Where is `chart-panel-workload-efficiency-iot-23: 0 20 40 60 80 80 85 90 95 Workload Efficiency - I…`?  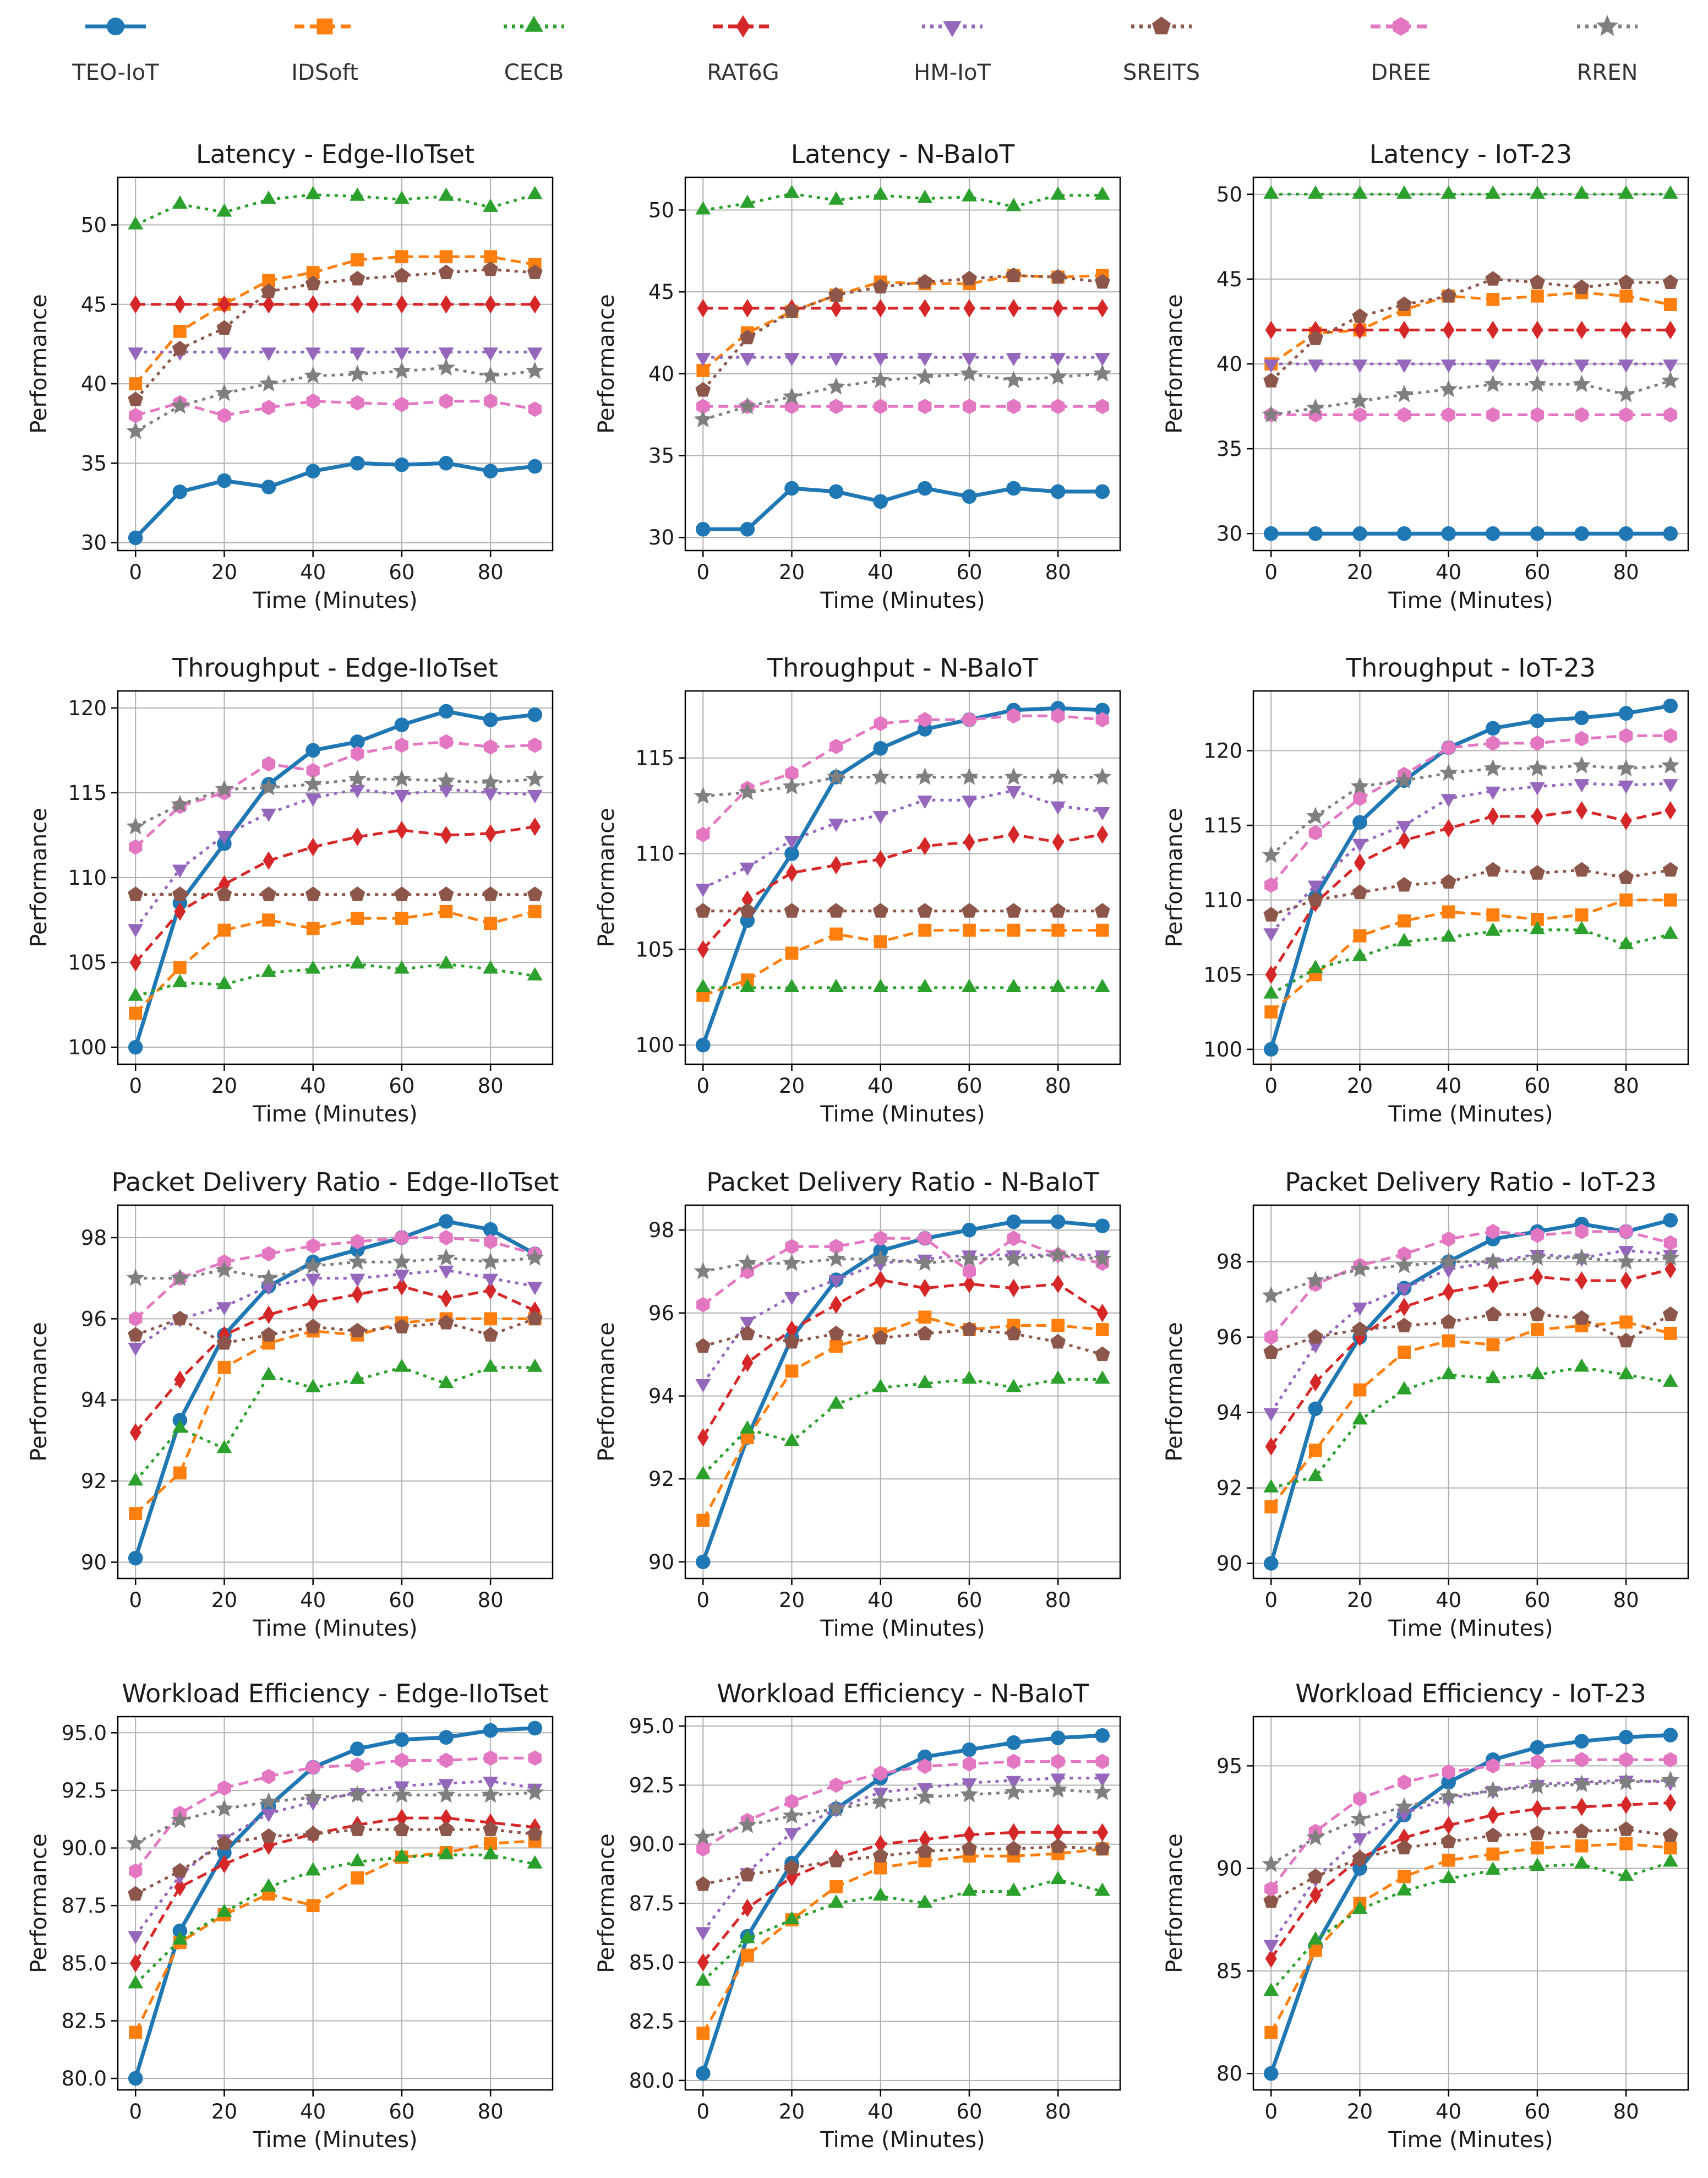 chart-panel-workload-efficiency-iot-23: 0 20 40 60 80 80 85 90 95 Workload Efficiency - I… is located at coordinates (1425, 1916).